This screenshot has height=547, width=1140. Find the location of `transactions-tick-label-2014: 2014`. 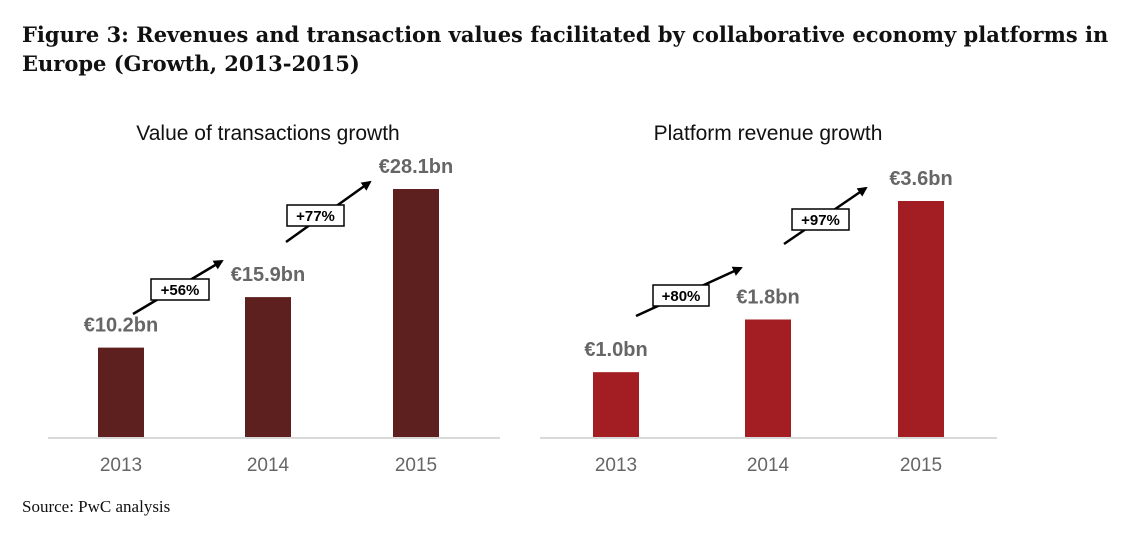

transactions-tick-label-2014: 2014 is located at coordinates (268, 465).